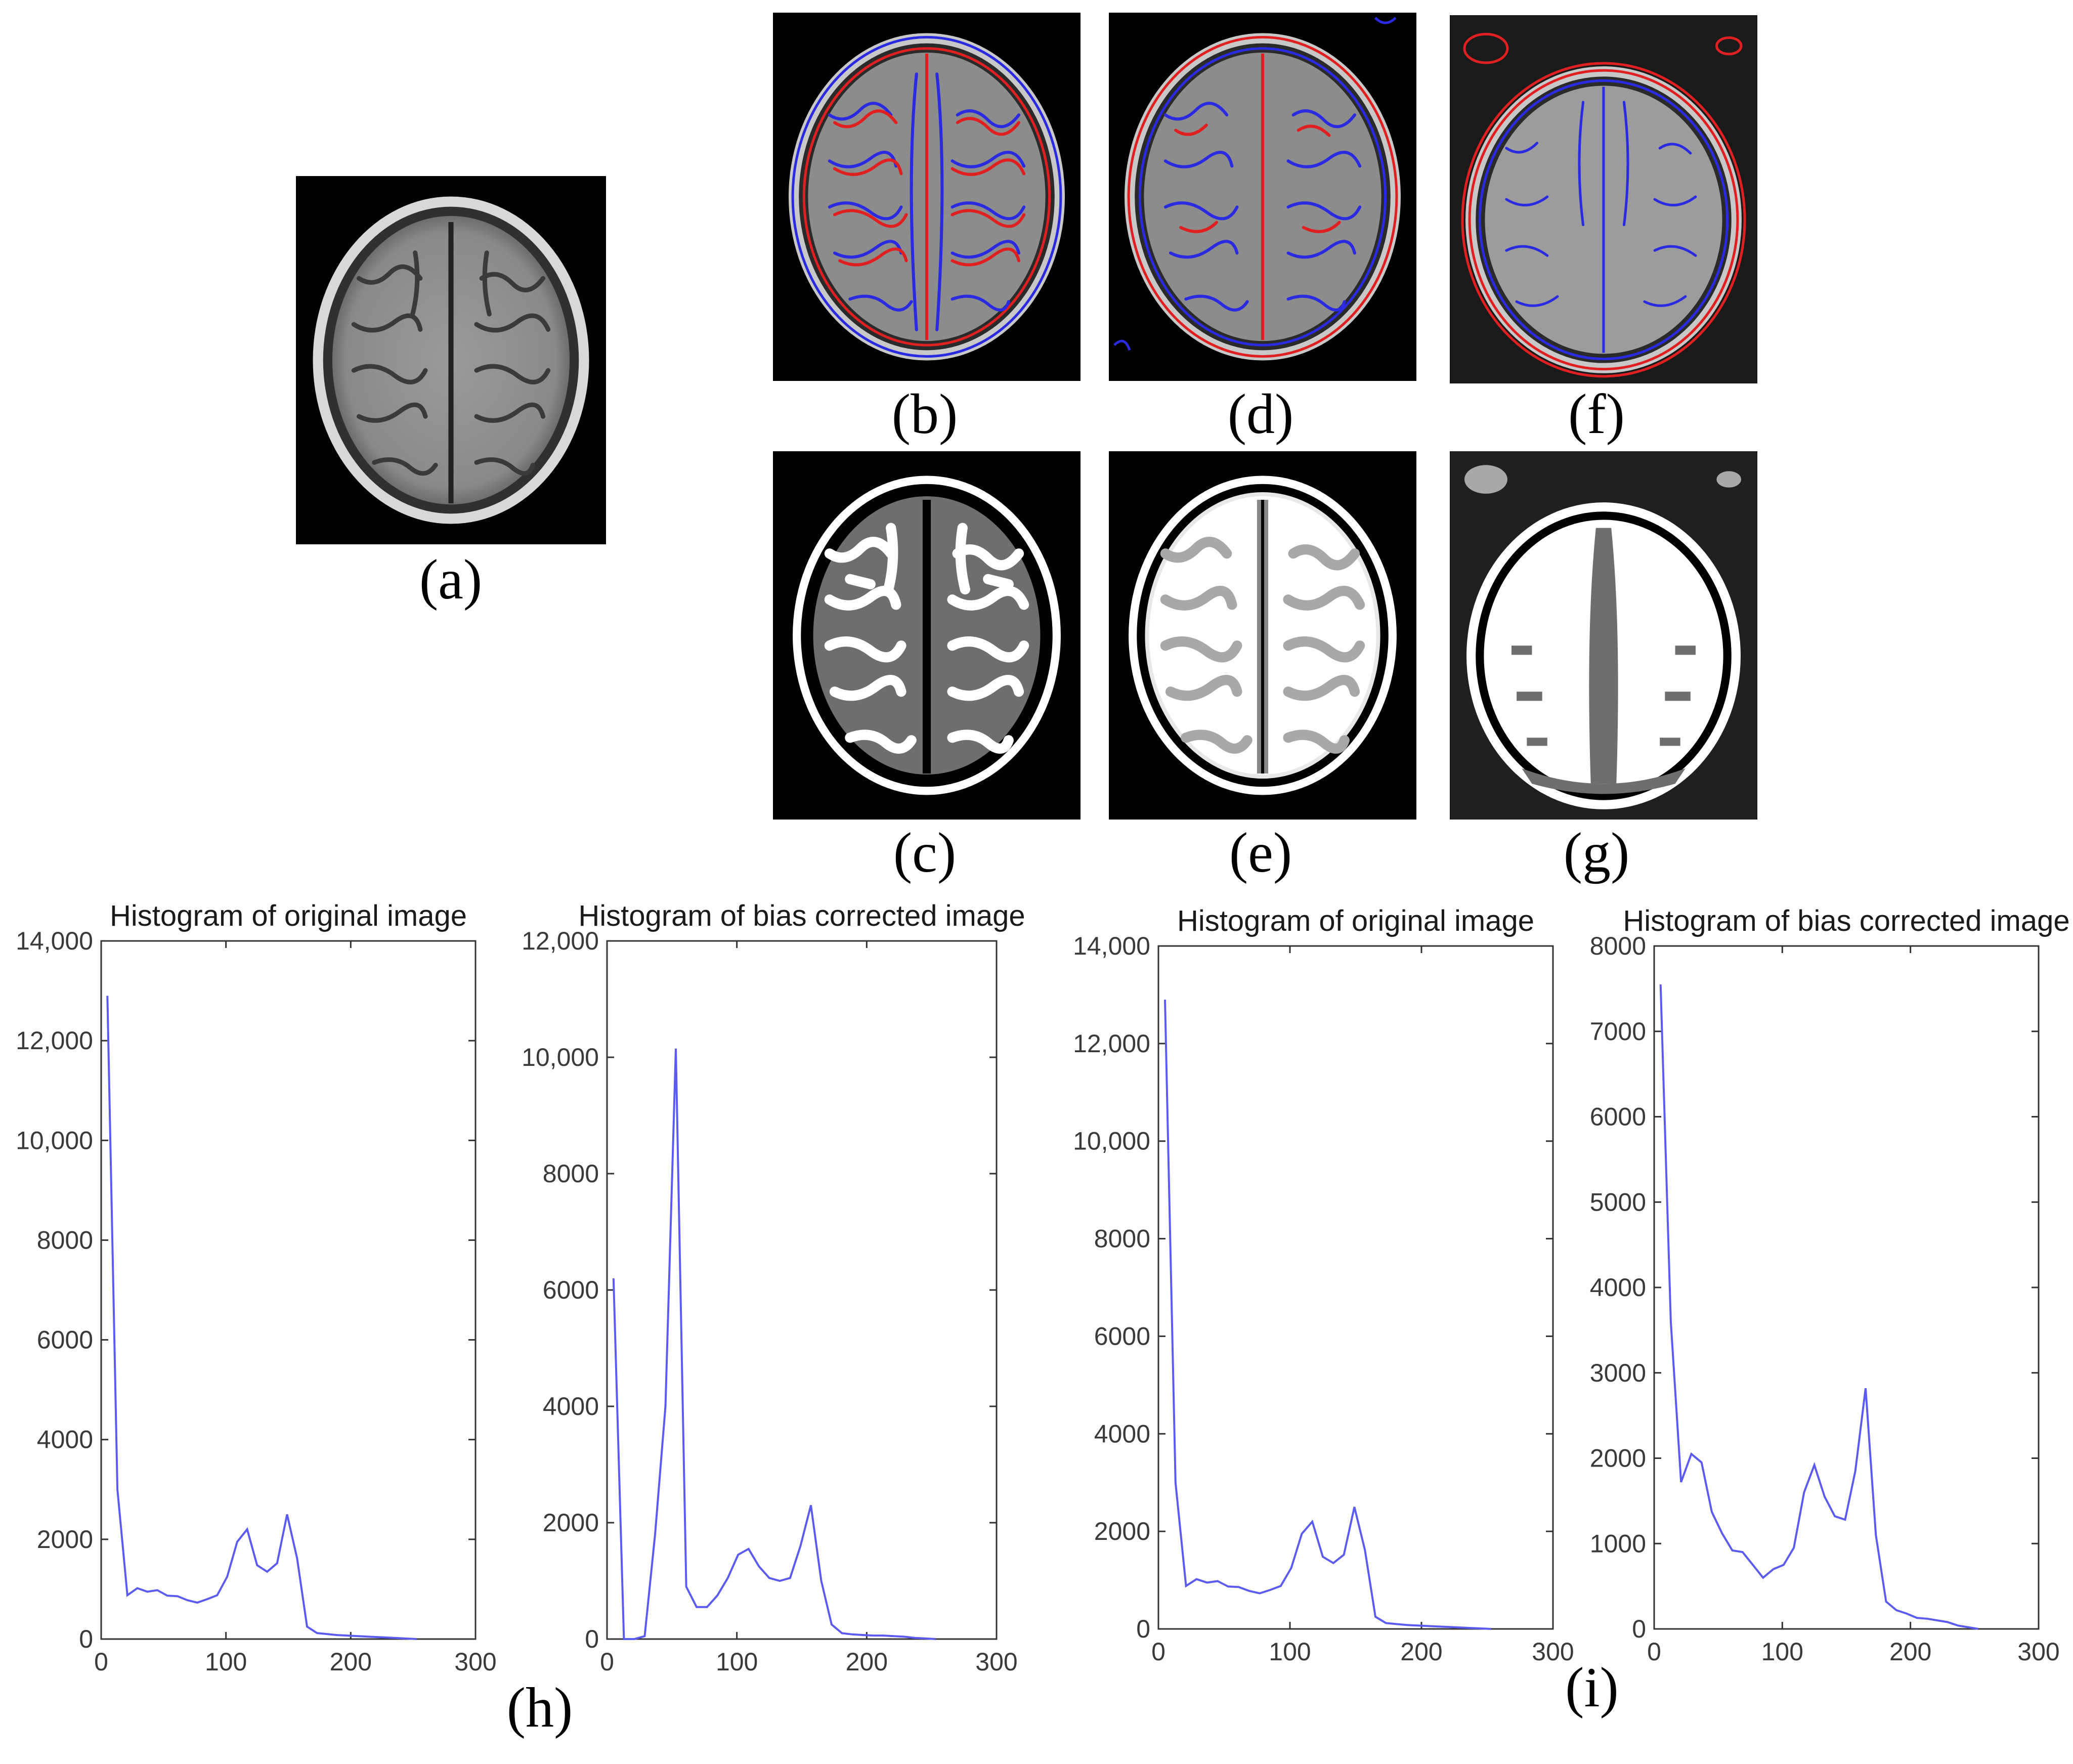 Image resolution: width=2073 pixels, height=1764 pixels. What do you see at coordinates (1592, 1687) in the screenshot?
I see `caption-i: (i)` at bounding box center [1592, 1687].